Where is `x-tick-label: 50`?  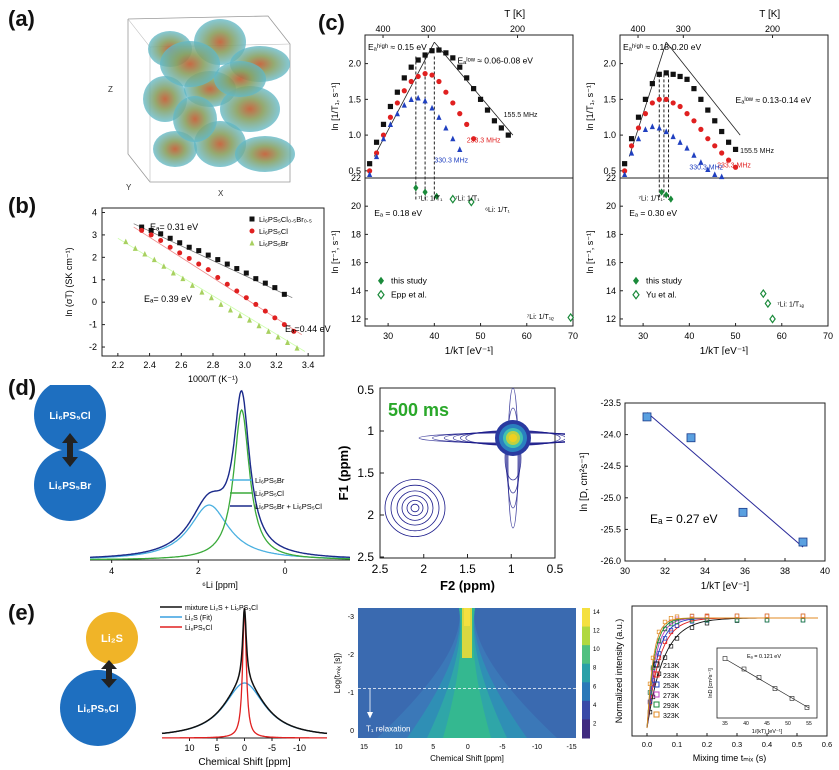 x-tick-label: 50 is located at coordinates (481, 336).